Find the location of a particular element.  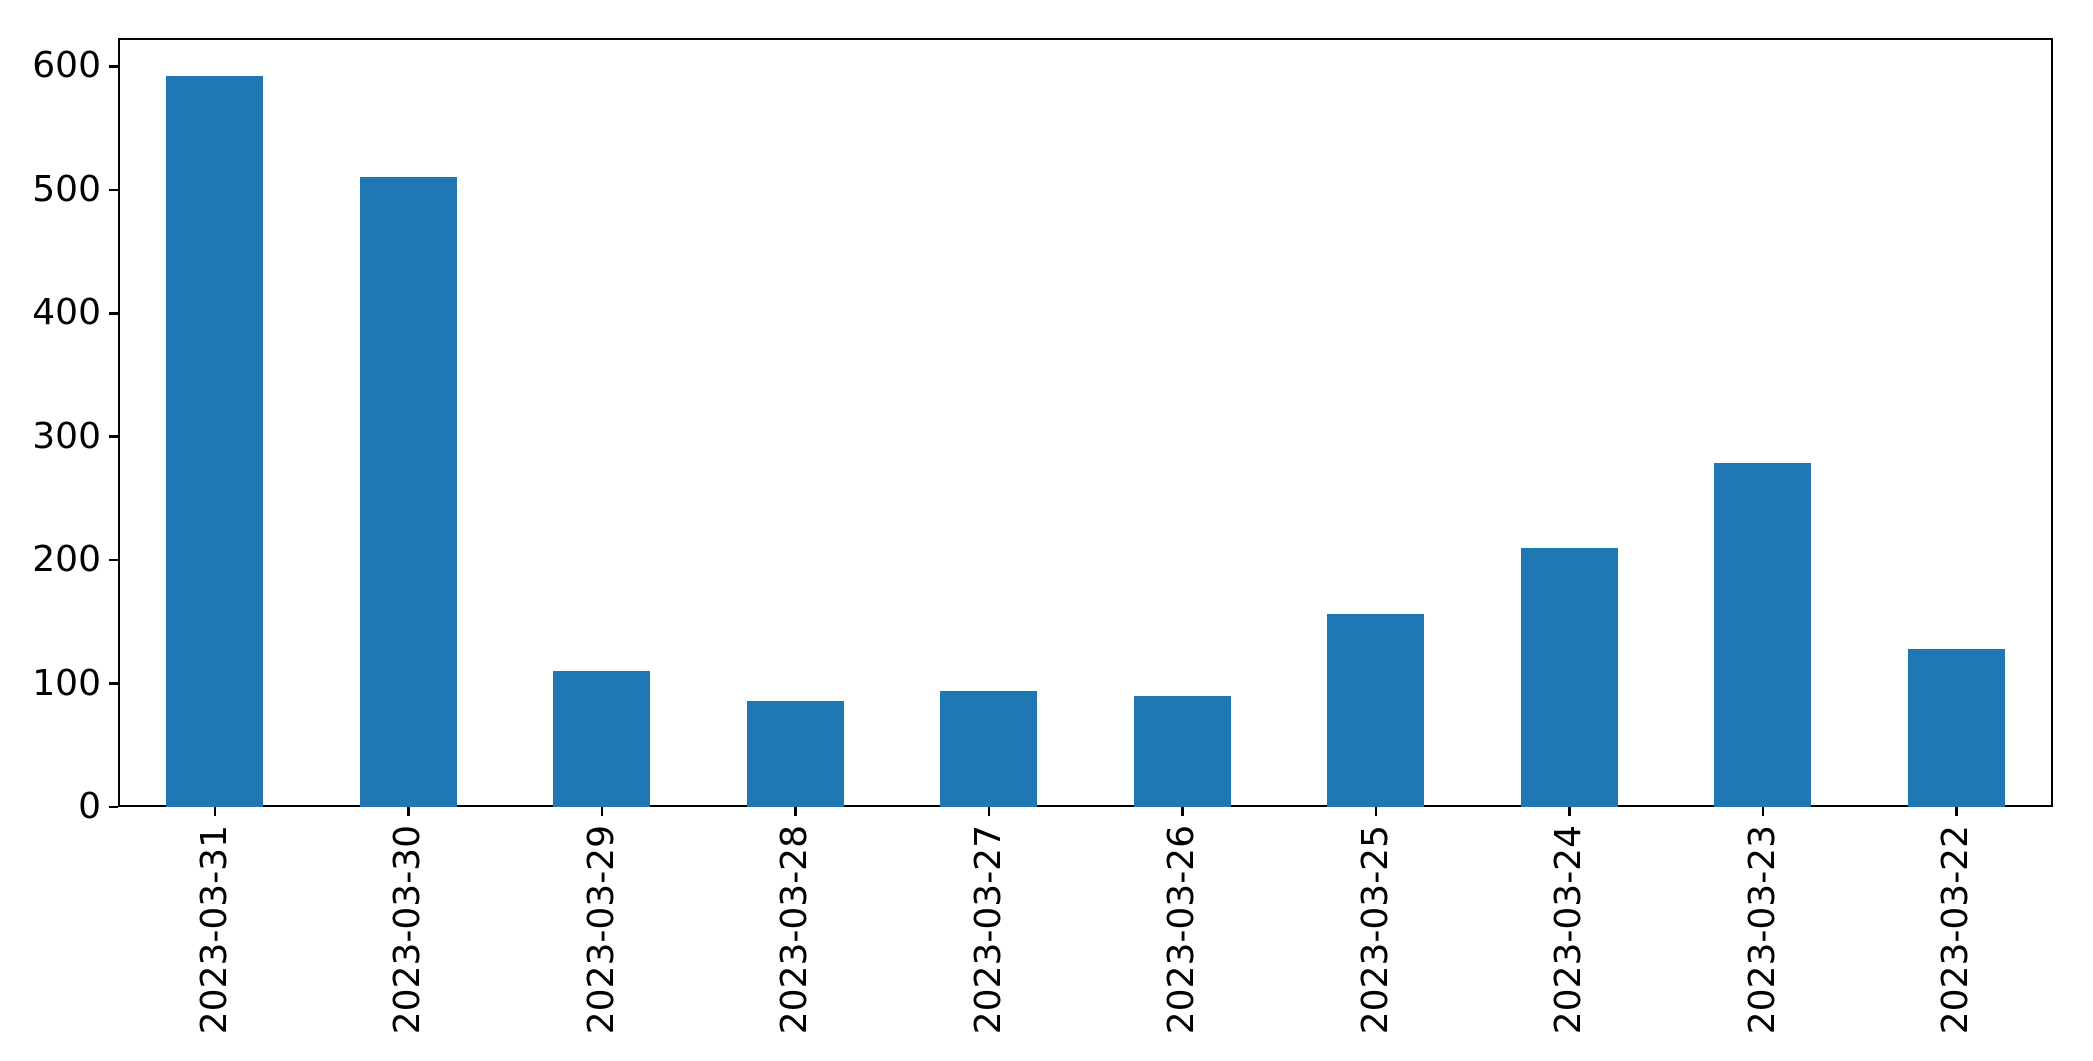

y-tick-label: 600 is located at coordinates (66, 66).